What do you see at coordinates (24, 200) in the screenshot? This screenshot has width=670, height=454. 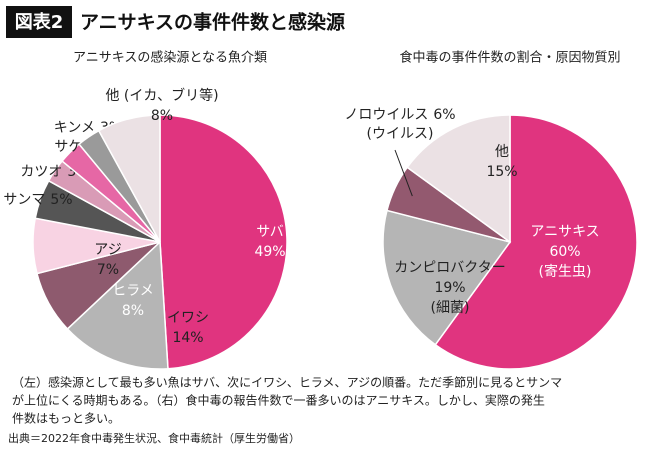 I see `category-label: サンマ` at bounding box center [24, 200].